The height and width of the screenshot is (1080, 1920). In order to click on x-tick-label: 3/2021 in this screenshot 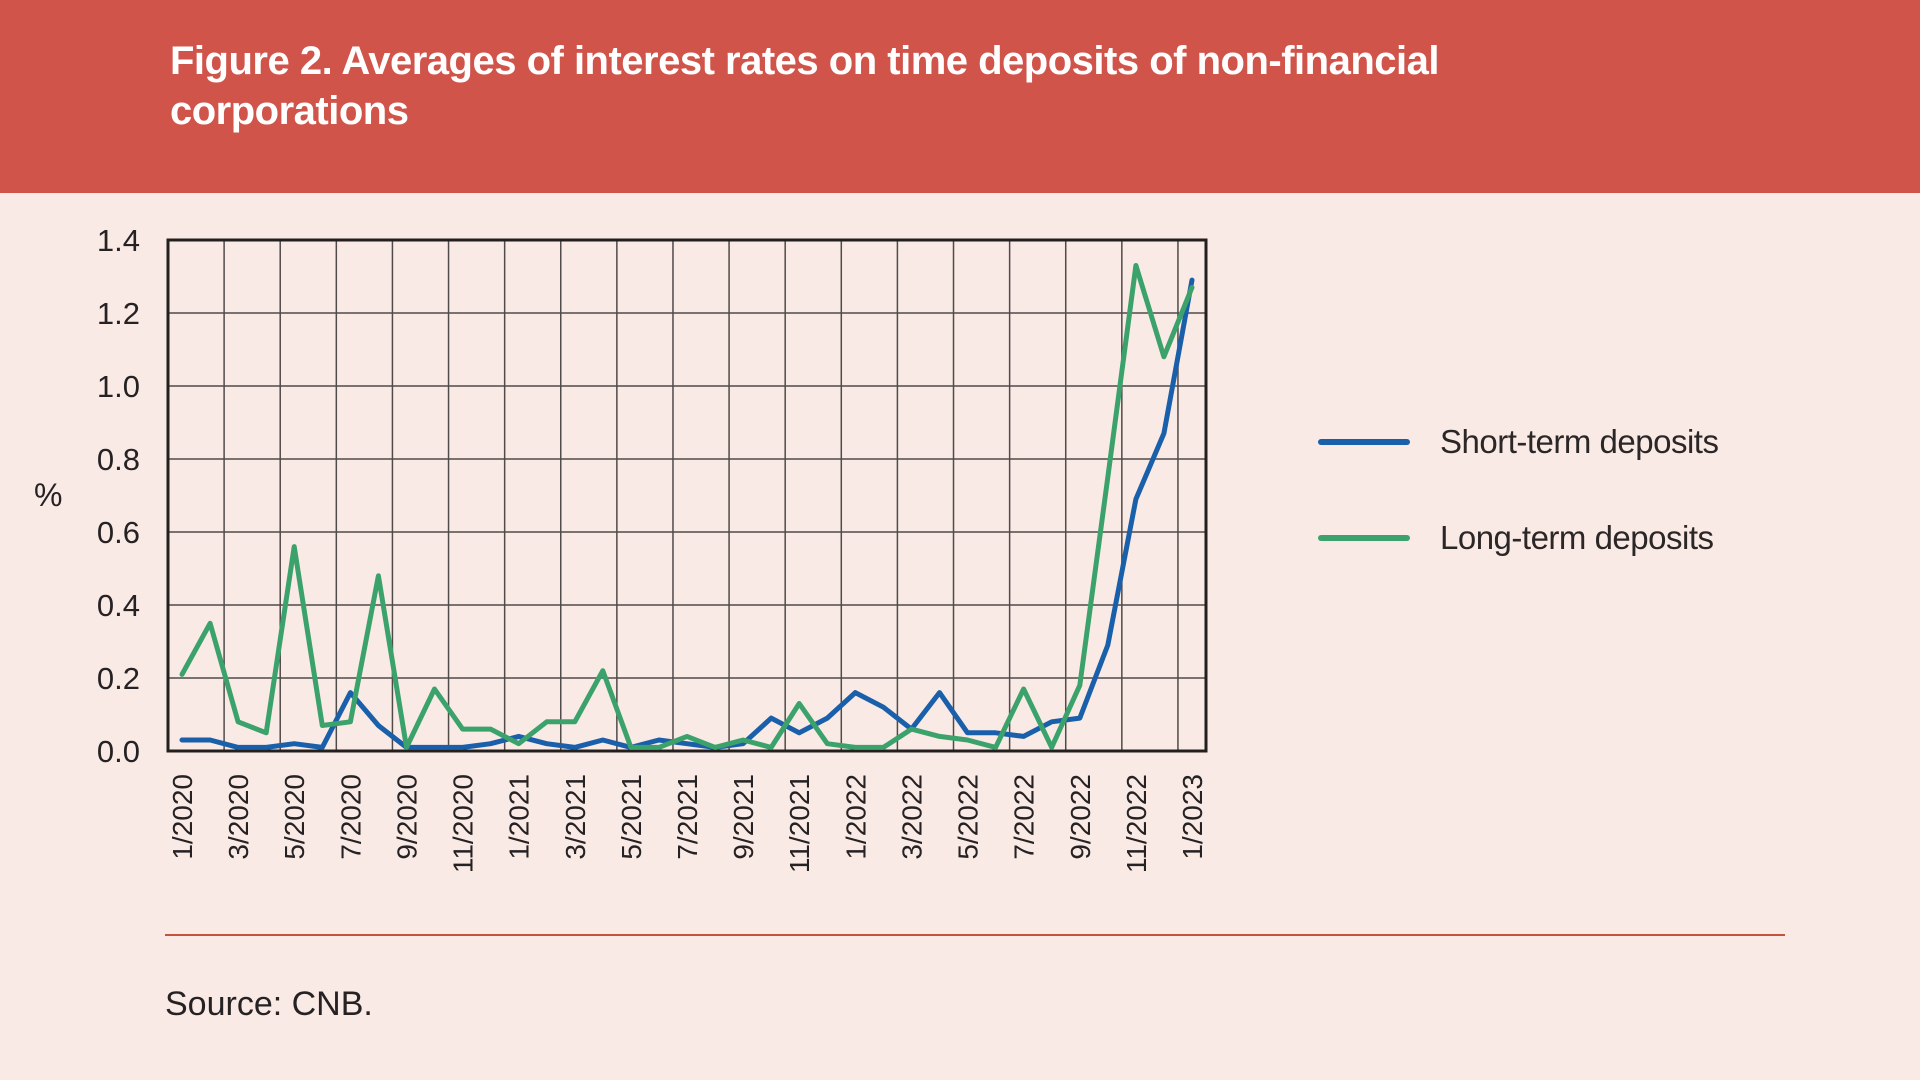, I will do `click(575, 817)`.